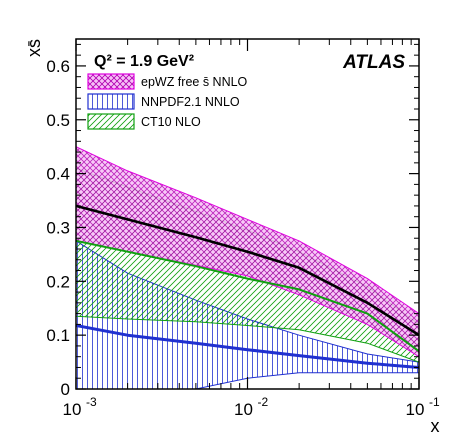 This screenshot has width=453, height=441. I want to click on y-tick-label: 0.5, so click(58, 120).